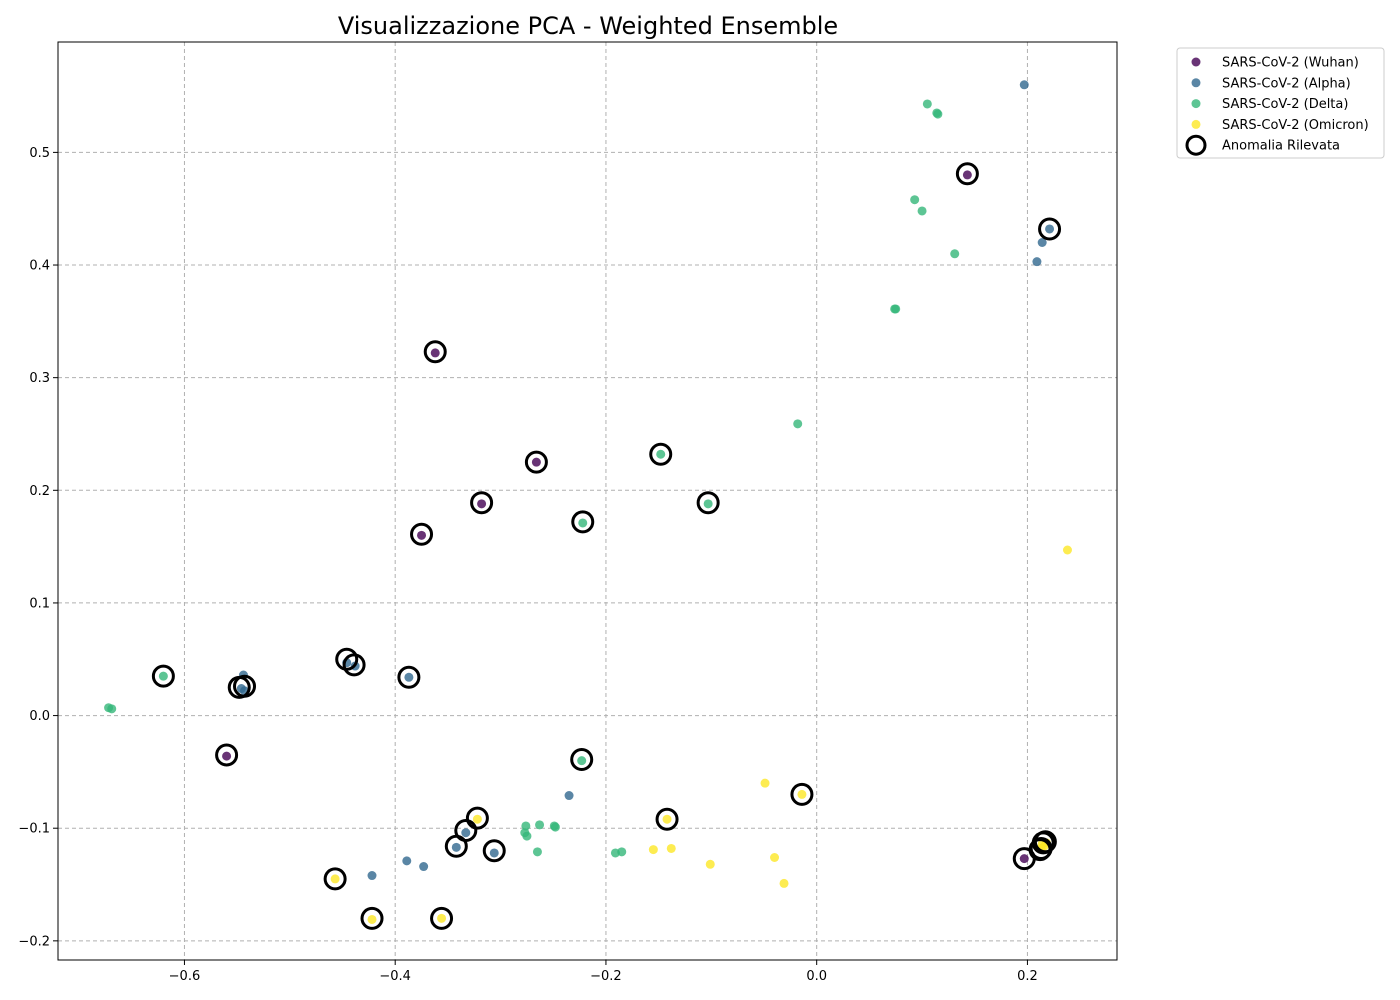 The height and width of the screenshot is (1000, 1400). Describe the element at coordinates (1281, 146) in the screenshot. I see `legend-label: Anomalia Rilevata` at that location.